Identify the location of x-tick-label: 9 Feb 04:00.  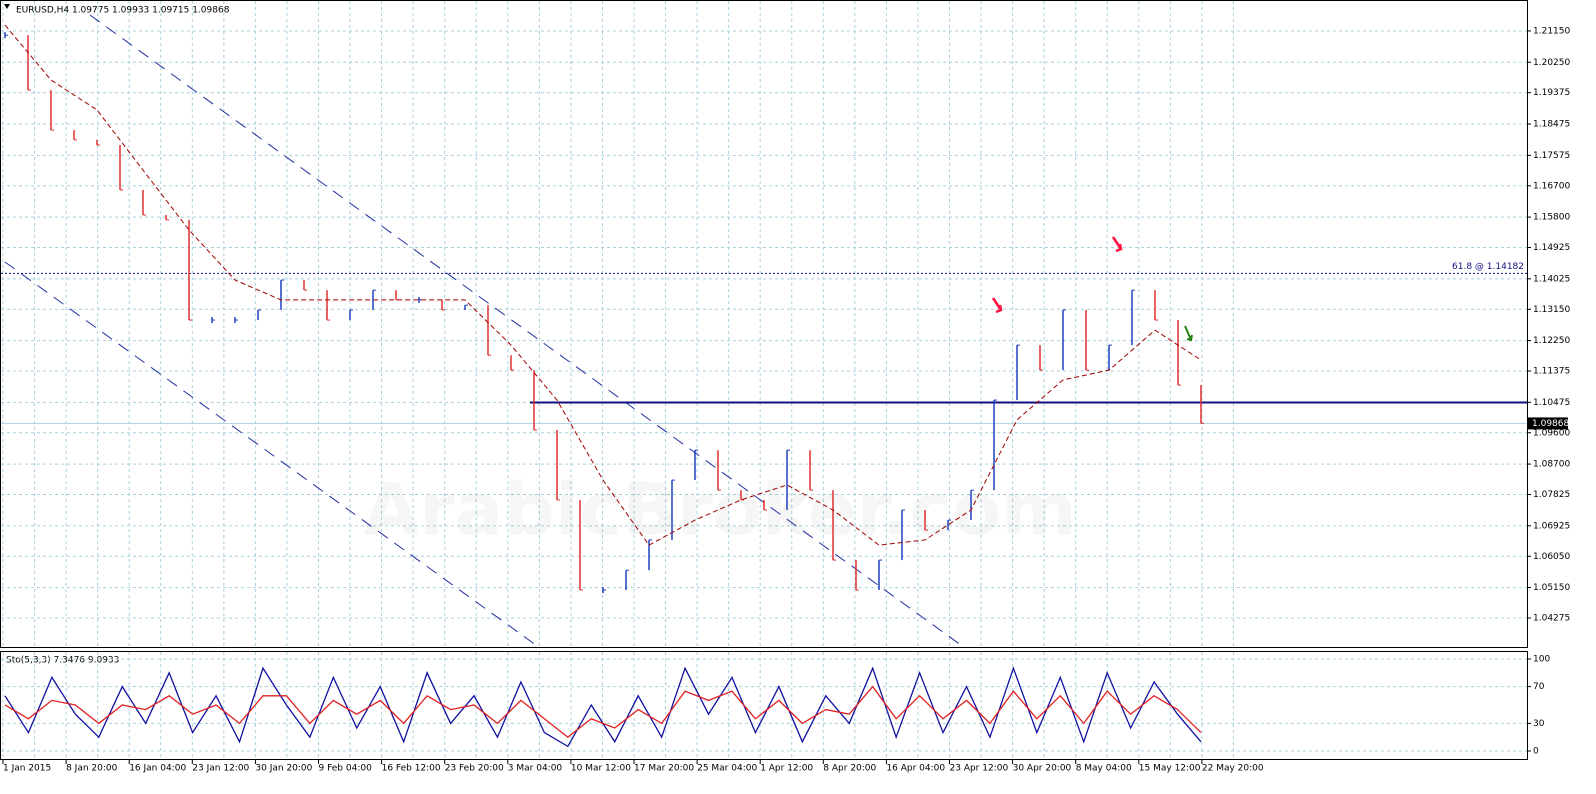
(346, 769).